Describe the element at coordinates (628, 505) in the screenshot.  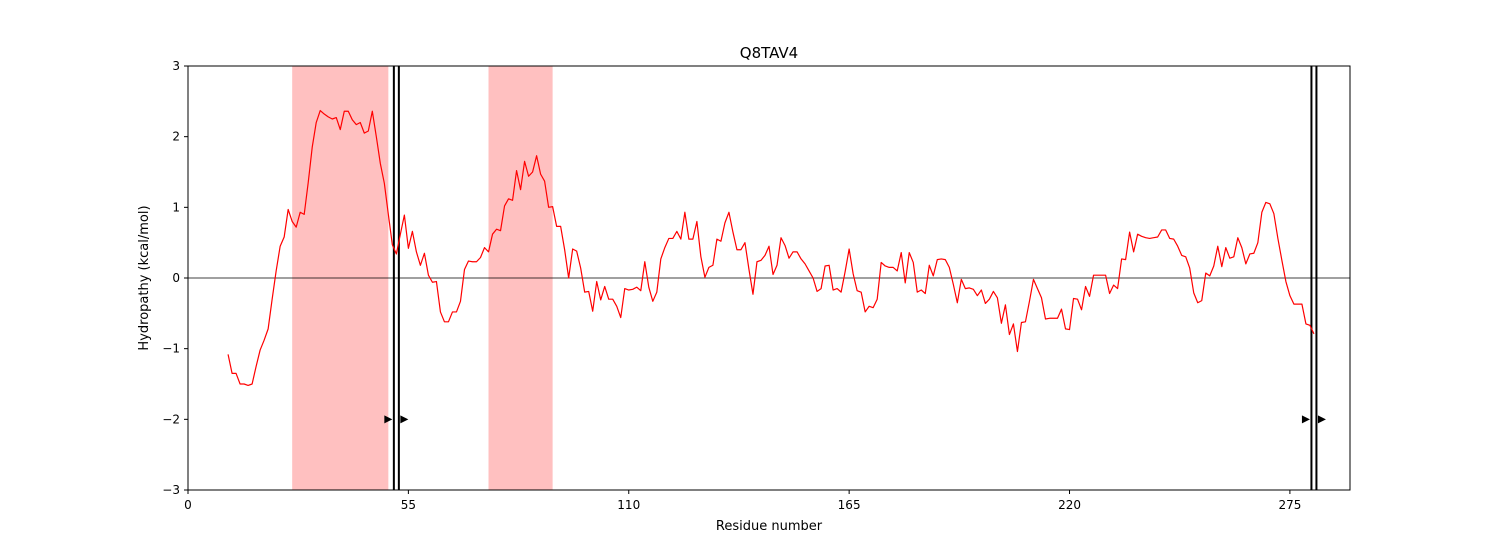
I see `x-tick-label: 110` at that location.